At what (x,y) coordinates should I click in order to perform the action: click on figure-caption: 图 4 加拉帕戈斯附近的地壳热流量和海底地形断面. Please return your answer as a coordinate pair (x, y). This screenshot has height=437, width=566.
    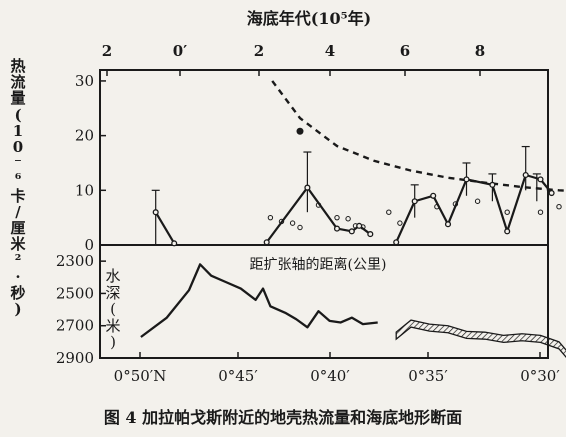
    Looking at the image, I should click on (283, 417).